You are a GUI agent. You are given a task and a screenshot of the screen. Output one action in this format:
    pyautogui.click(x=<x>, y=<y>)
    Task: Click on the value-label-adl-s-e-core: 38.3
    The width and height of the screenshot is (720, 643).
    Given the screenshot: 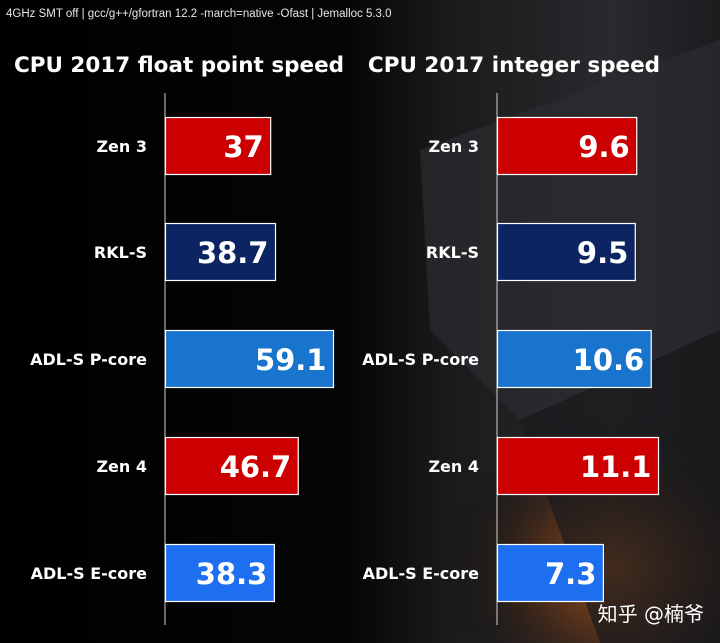 What is the action you would take?
    pyautogui.click(x=232, y=574)
    